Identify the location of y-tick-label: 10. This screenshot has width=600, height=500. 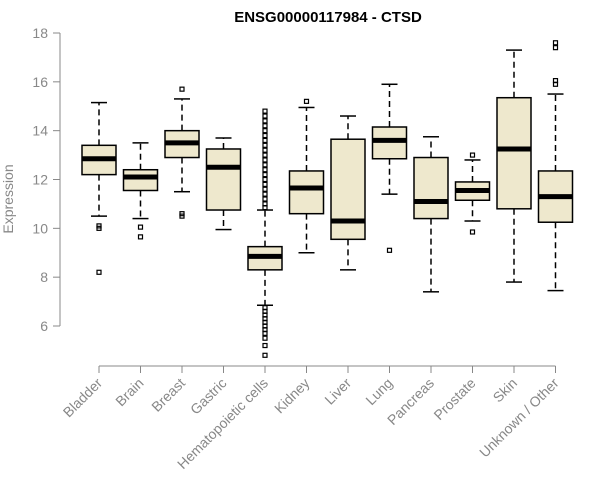
(40, 228).